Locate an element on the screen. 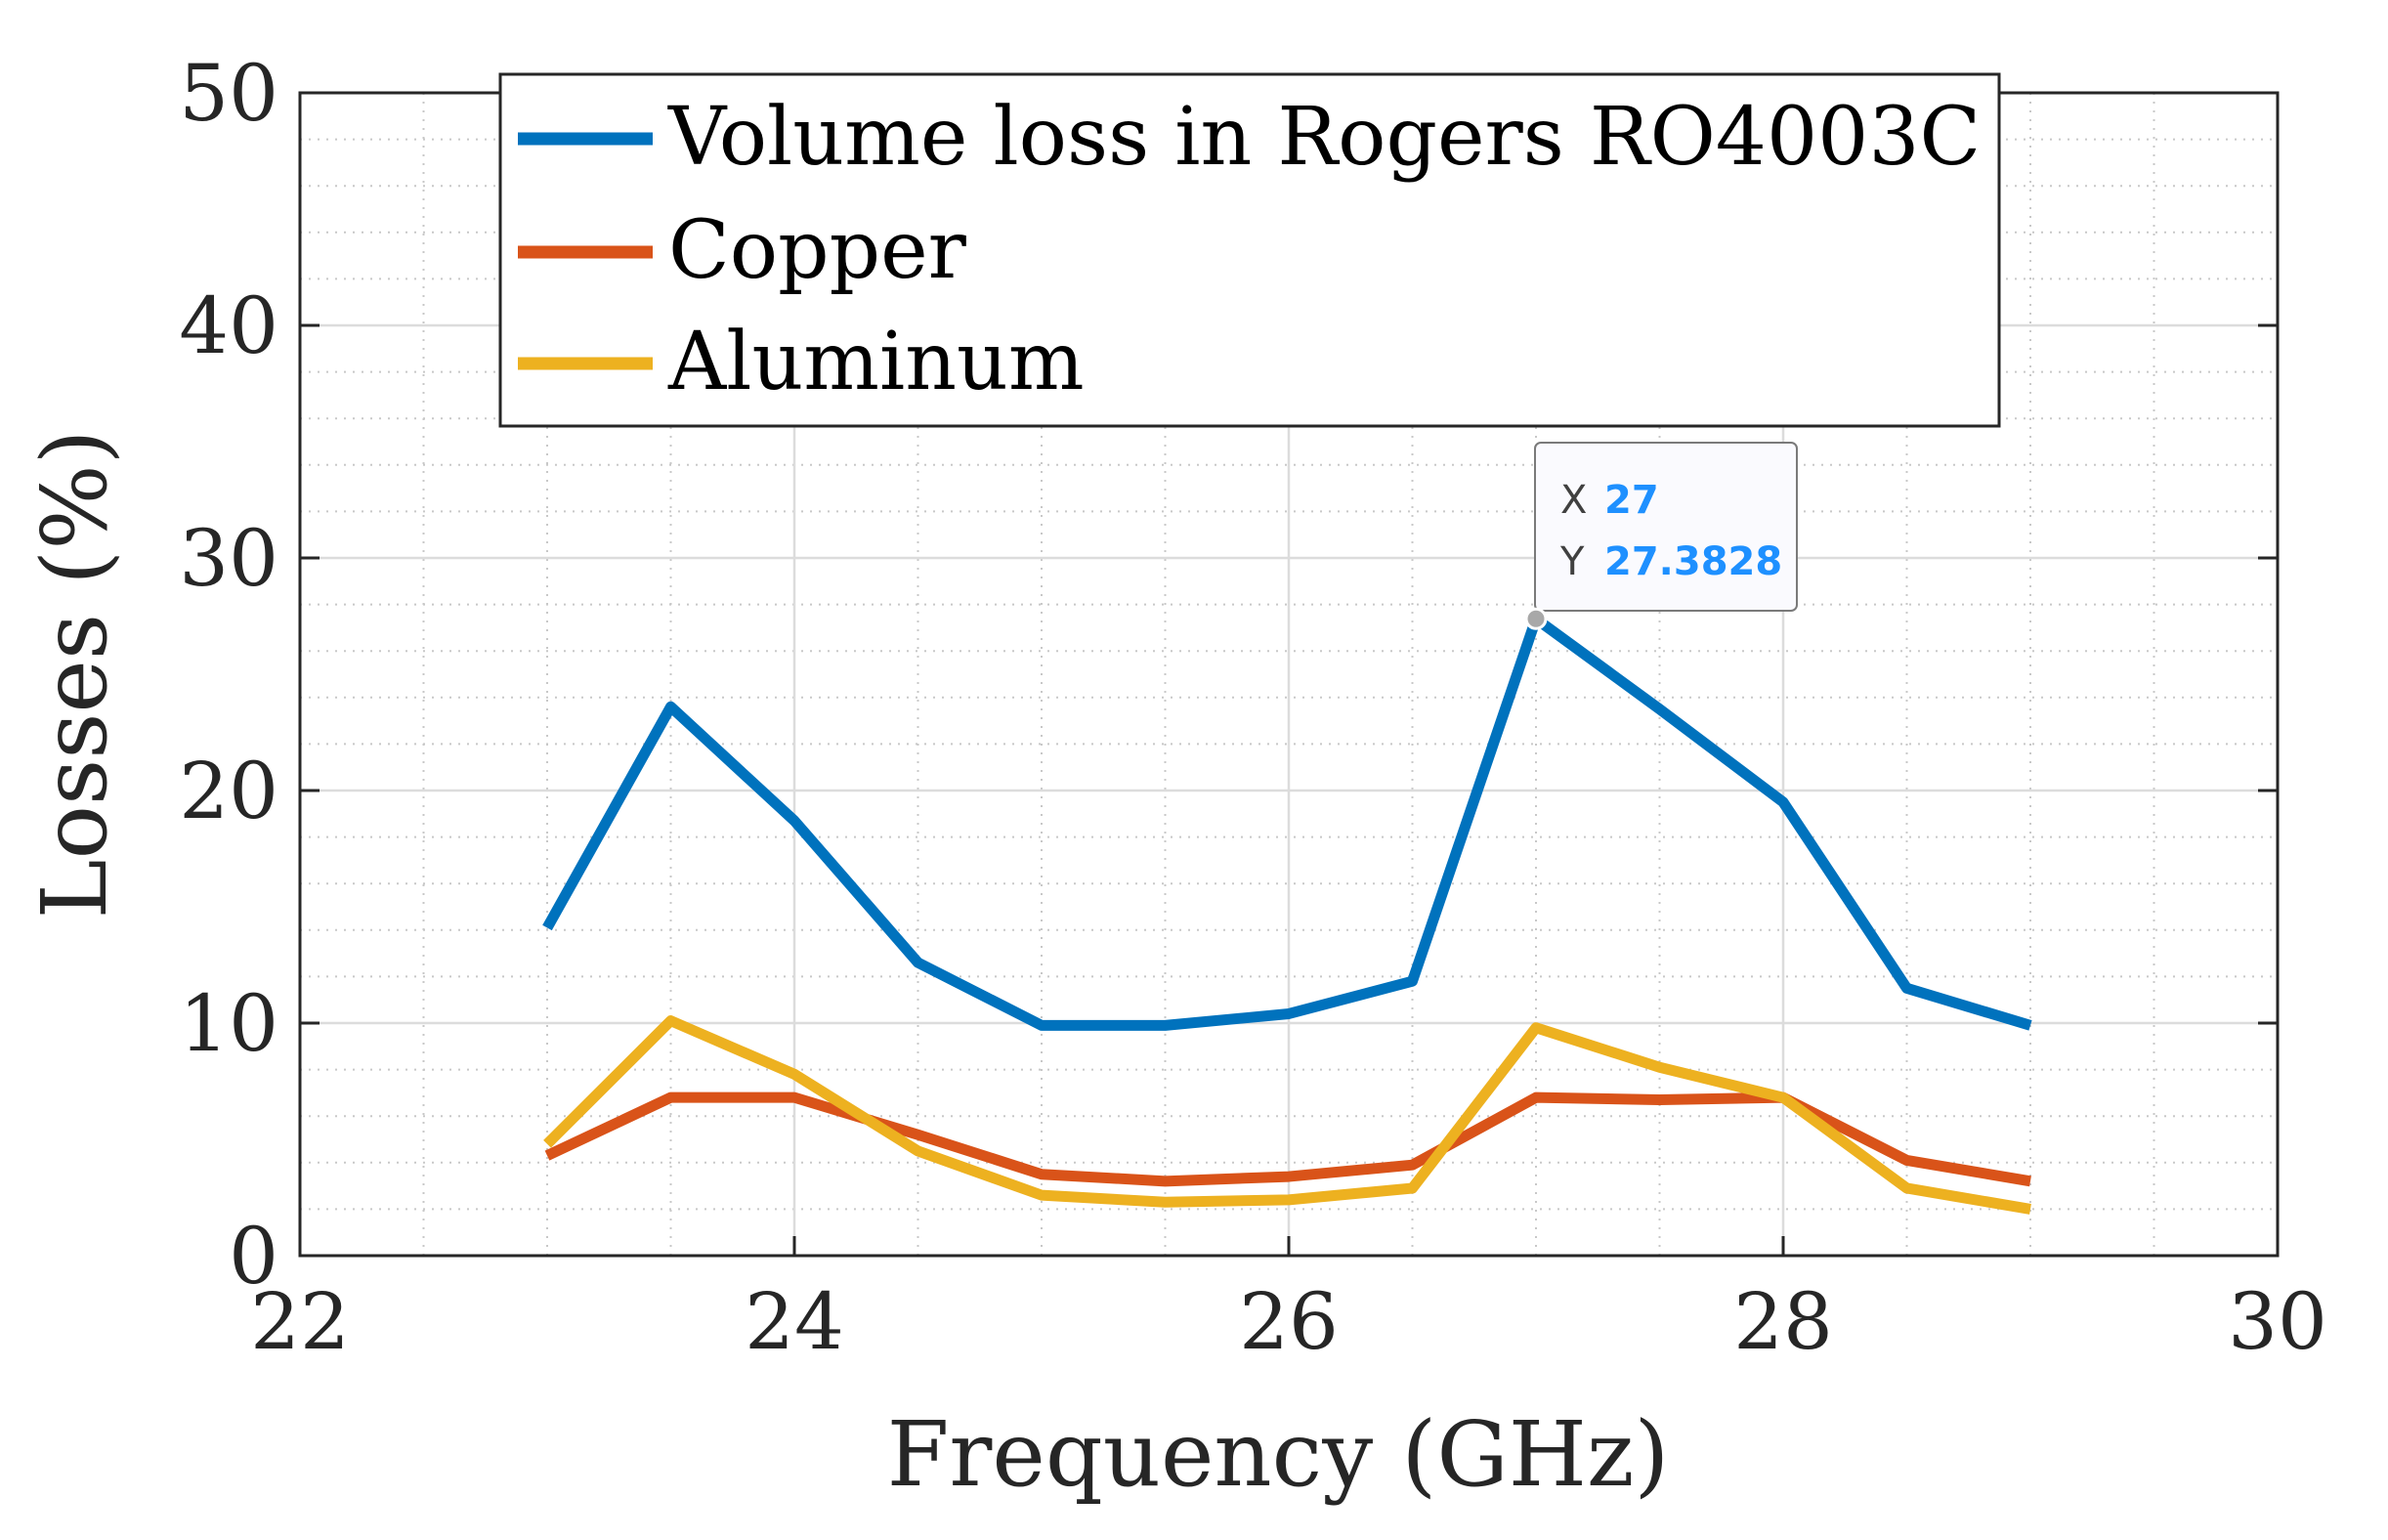  datatip-x-label: X is located at coordinates (1573, 500).